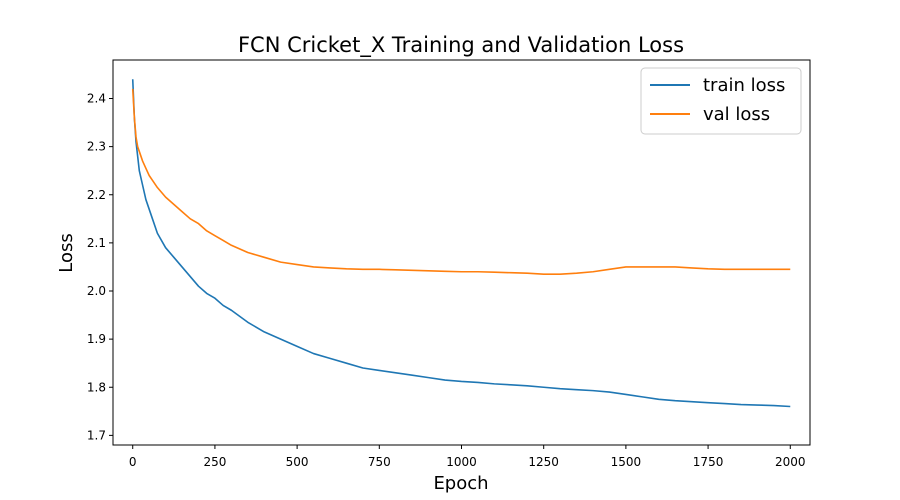 The width and height of the screenshot is (900, 500). I want to click on y-tick-label: 1.9, so click(96, 339).